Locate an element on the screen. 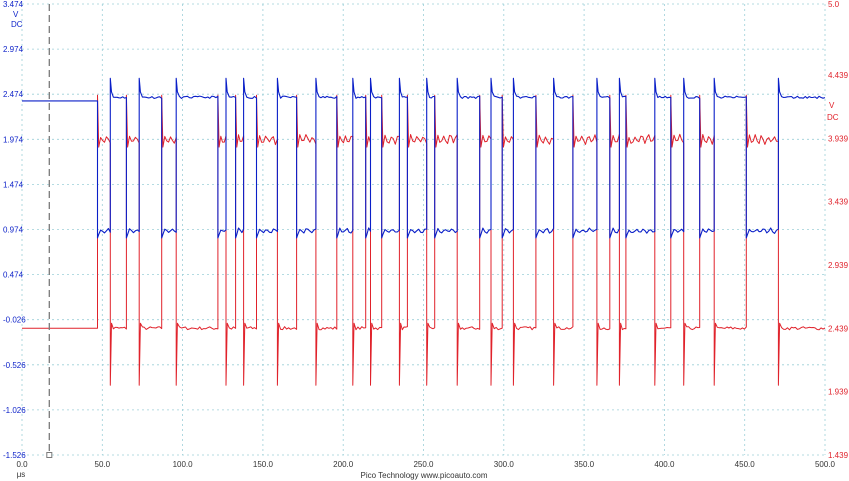 The width and height of the screenshot is (849, 481). right-unit-label: V is located at coordinates (832, 105).